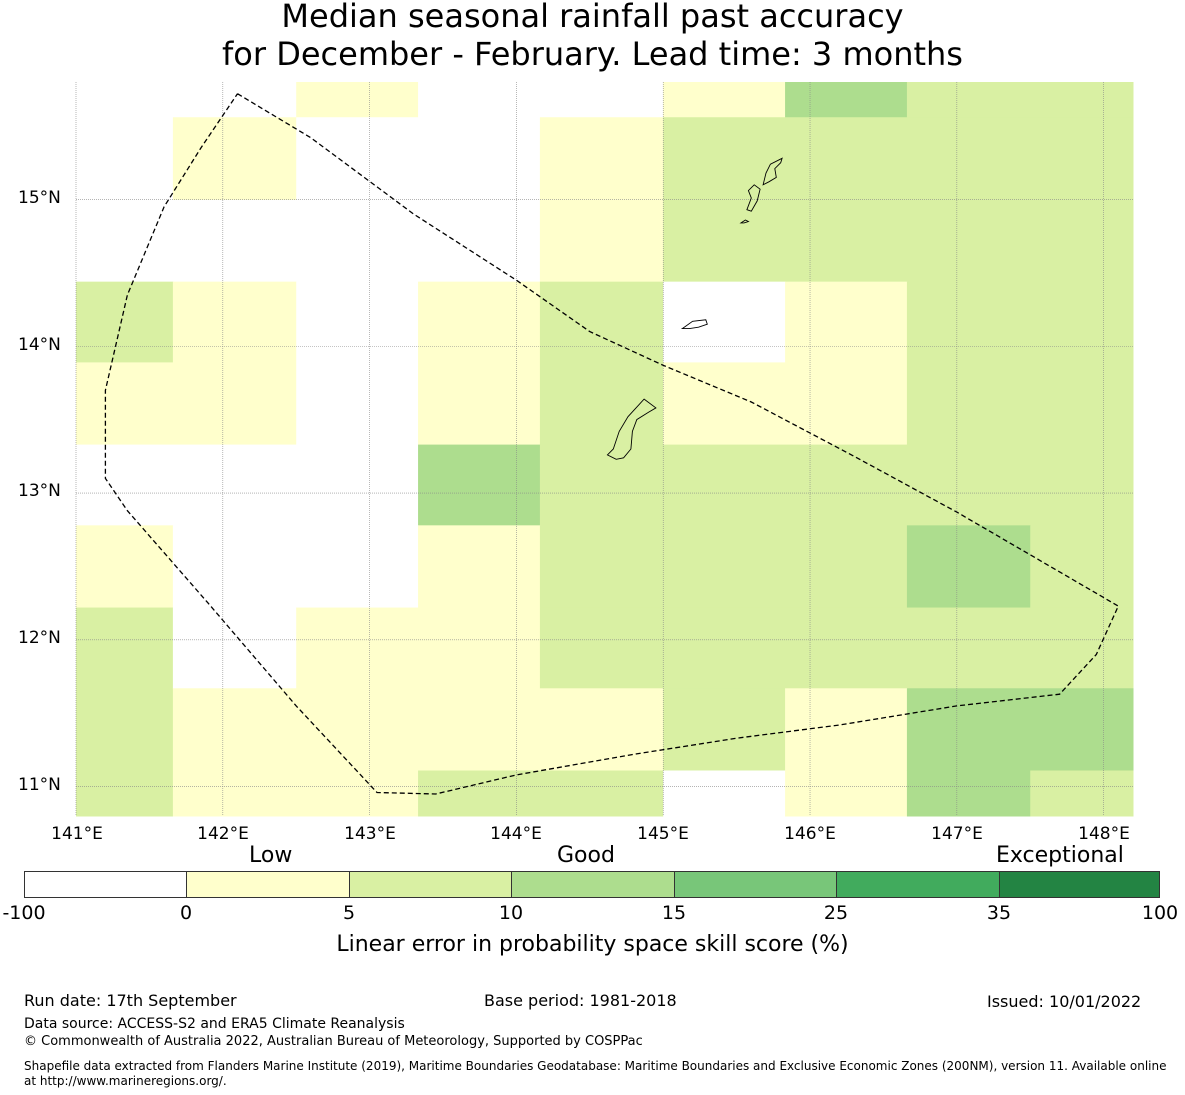  Describe the element at coordinates (24, 913) in the screenshot. I see `colorbar-tick: -100` at that location.